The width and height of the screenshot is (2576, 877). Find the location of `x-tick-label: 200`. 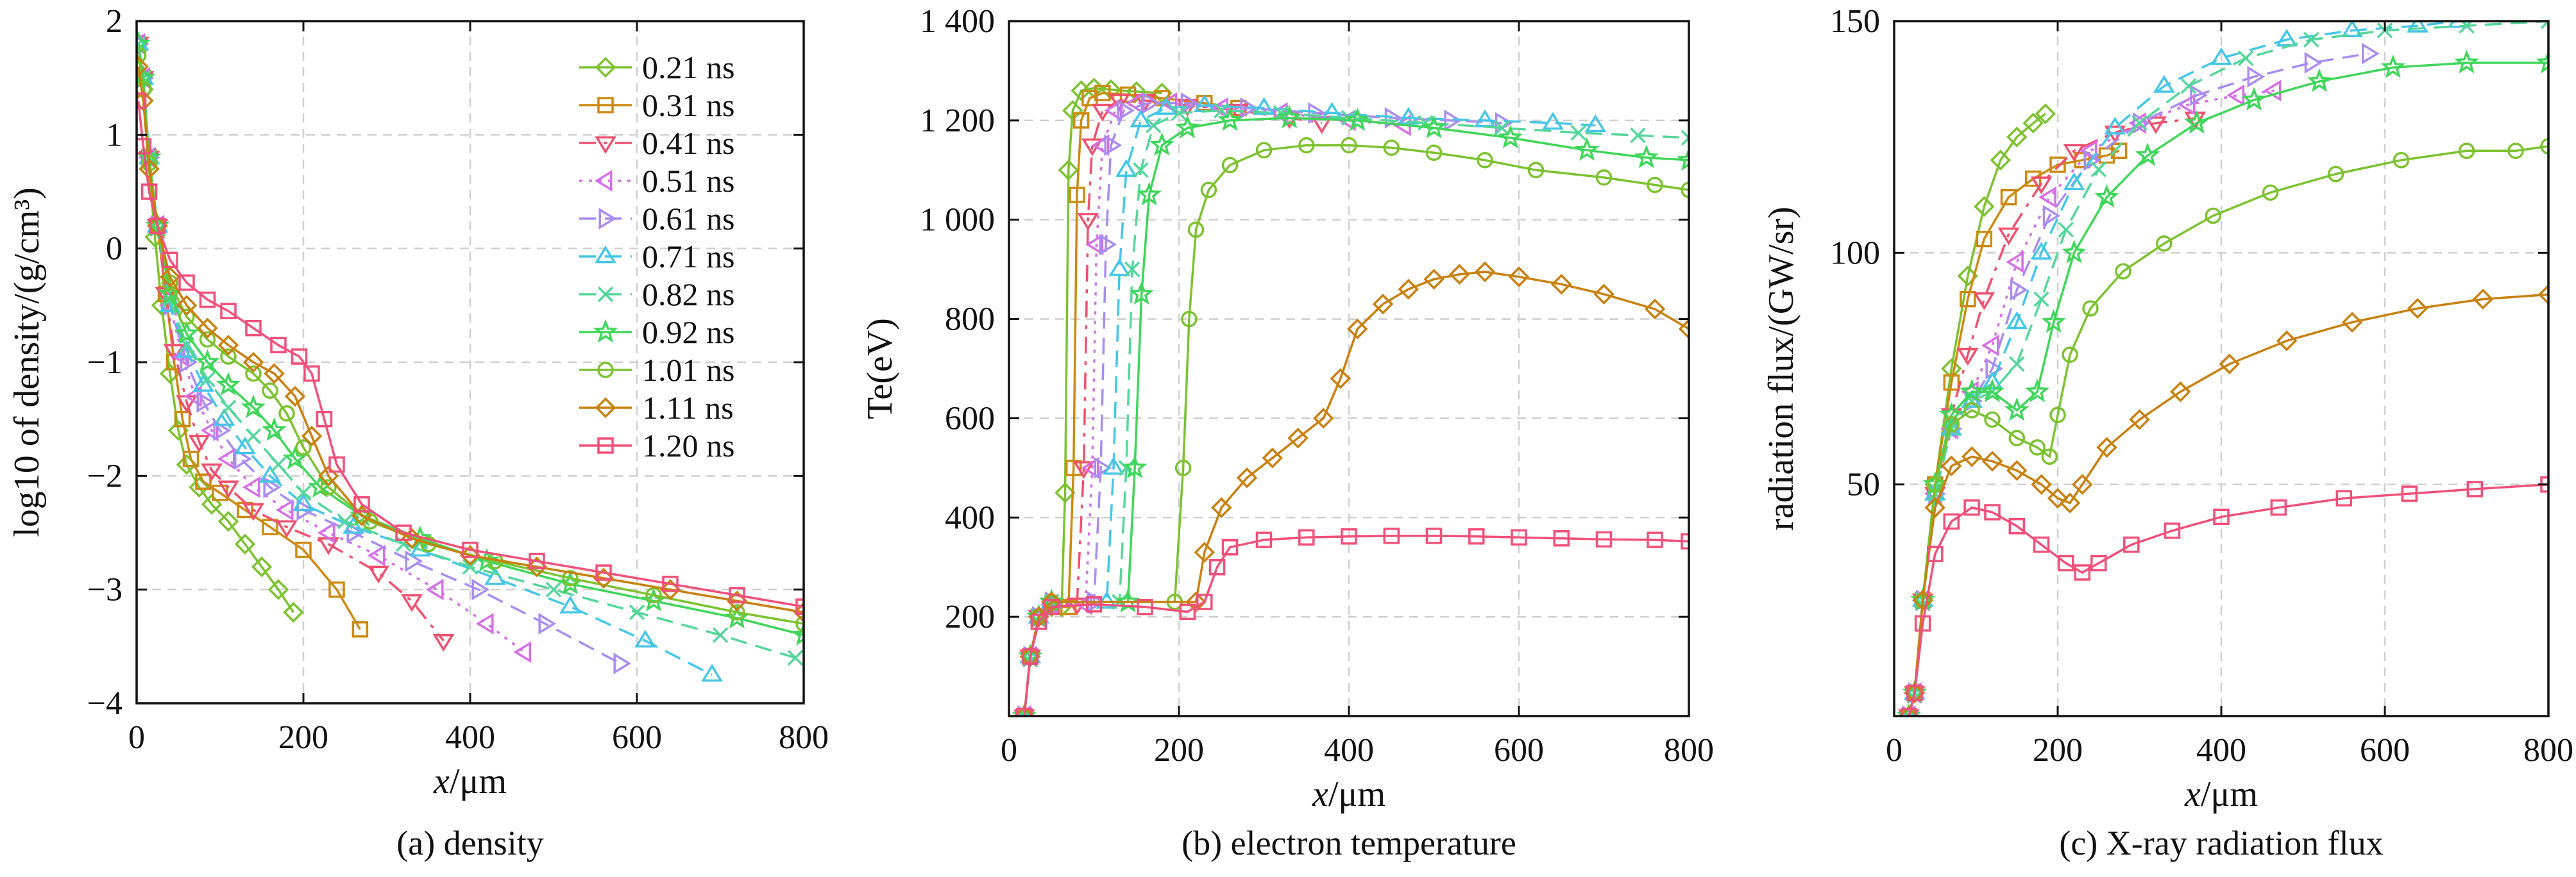

x-tick-label: 200 is located at coordinates (1179, 751).